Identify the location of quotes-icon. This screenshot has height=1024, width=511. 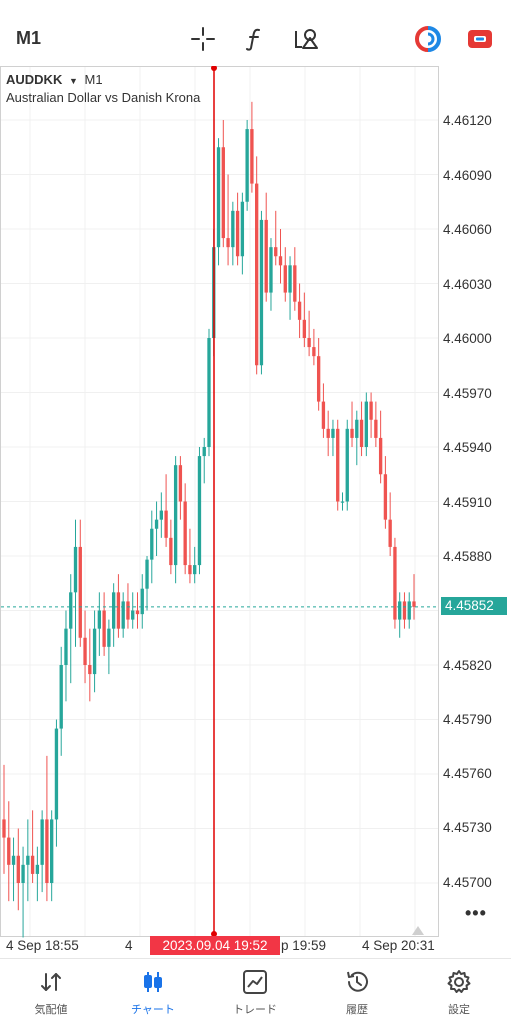
(51, 982).